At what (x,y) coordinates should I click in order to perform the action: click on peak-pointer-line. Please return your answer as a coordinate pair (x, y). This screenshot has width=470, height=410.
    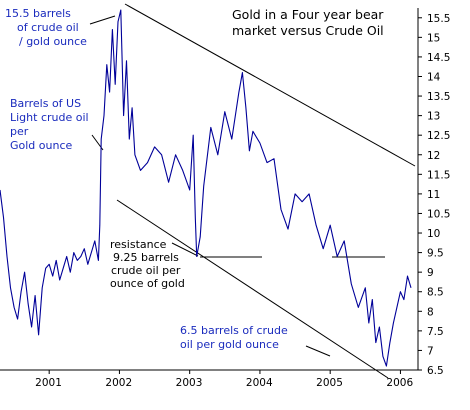
    Looking at the image, I should click on (102, 20).